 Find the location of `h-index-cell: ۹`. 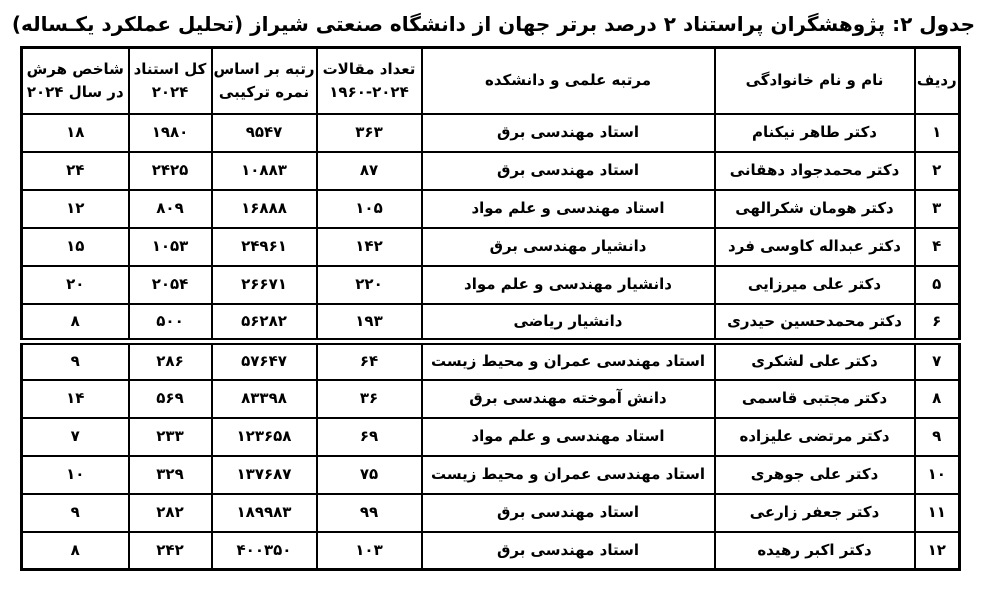

h-index-cell: ۹ is located at coordinates (75, 359).